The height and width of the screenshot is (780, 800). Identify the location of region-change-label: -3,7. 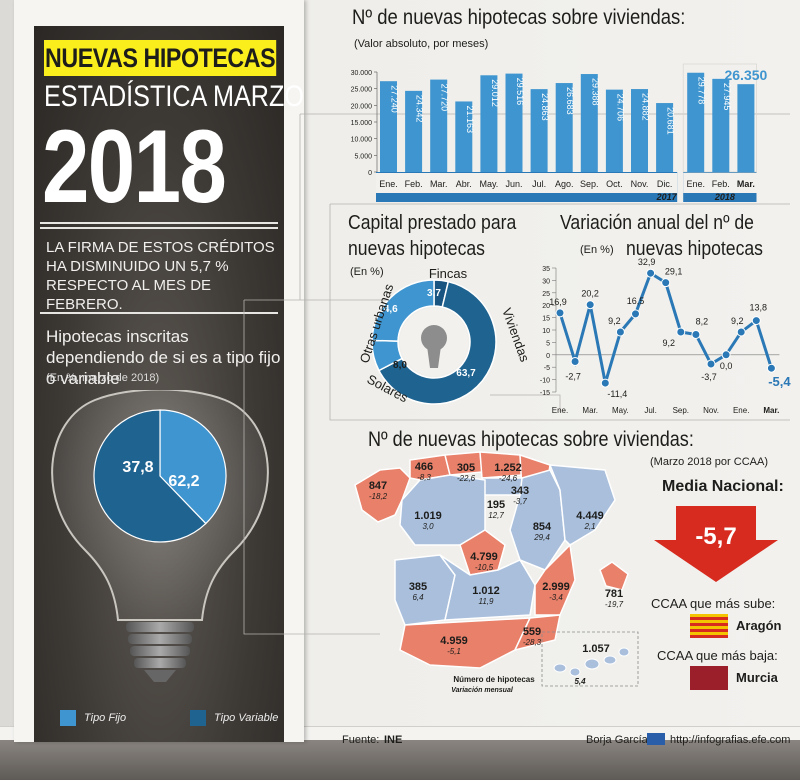
(520, 501).